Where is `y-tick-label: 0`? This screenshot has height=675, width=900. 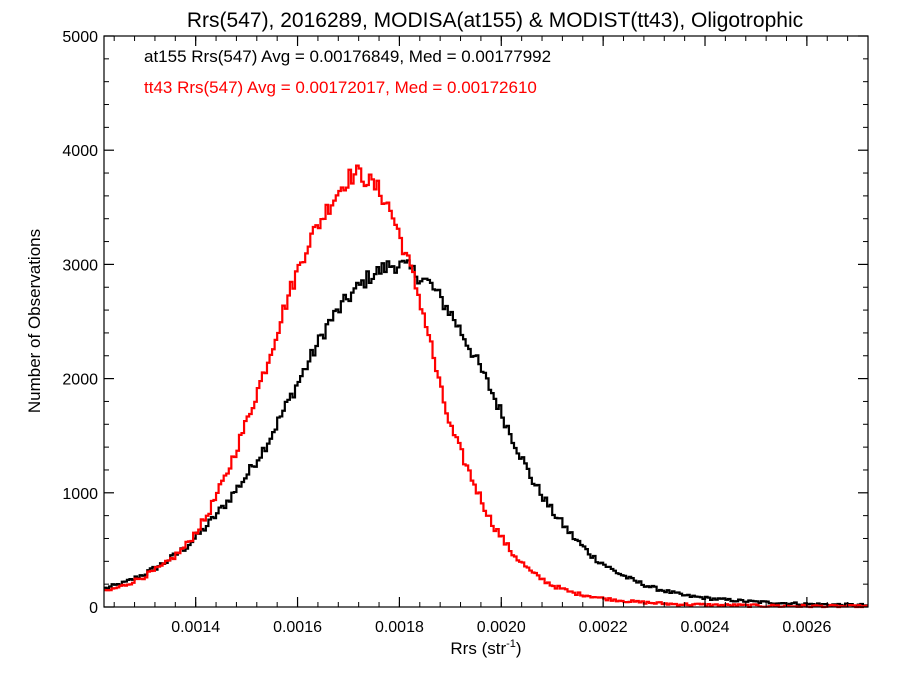 y-tick-label: 0 is located at coordinates (93, 608).